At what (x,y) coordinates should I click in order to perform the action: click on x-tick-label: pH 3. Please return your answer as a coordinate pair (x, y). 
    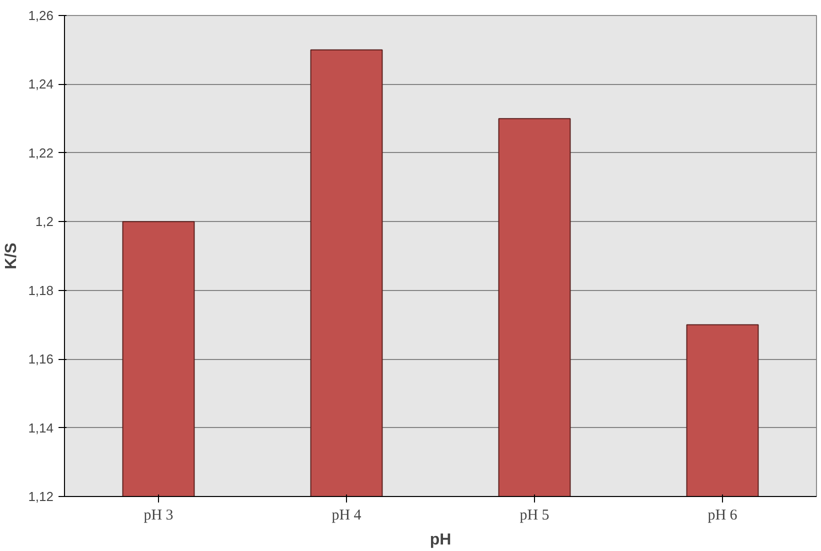
    Looking at the image, I should click on (159, 516).